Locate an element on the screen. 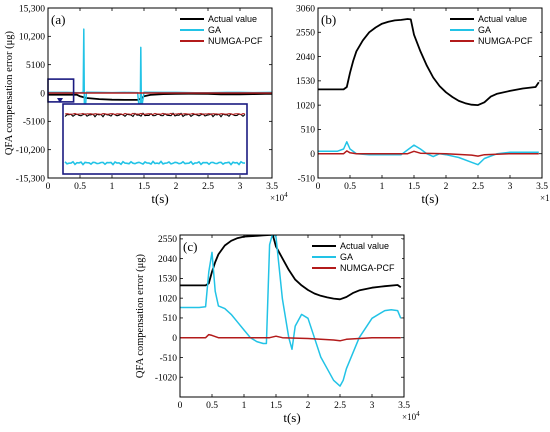 The image size is (550, 432). y-tick-label: -10,200 is located at coordinates (31, 151).